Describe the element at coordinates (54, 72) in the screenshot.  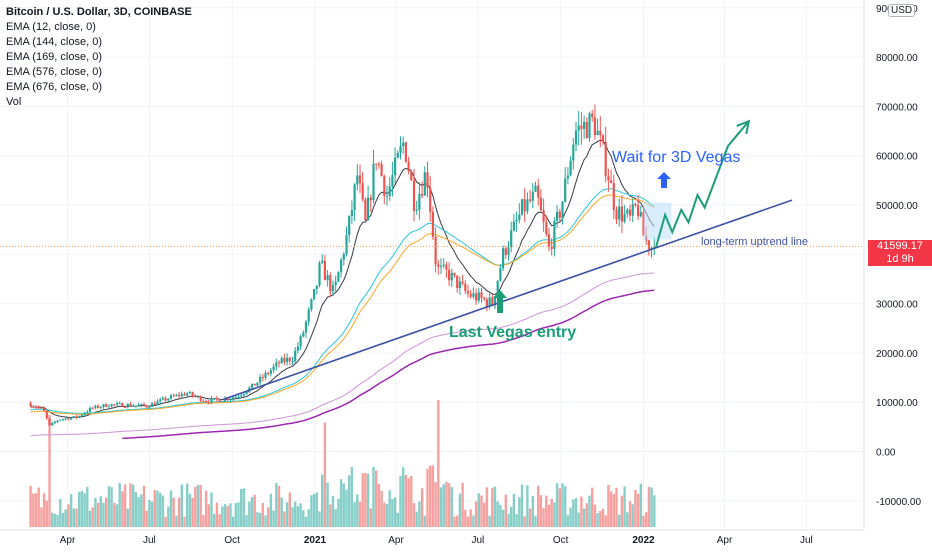
I see `indicator-ema576: EMA (576, close, 0)` at that location.